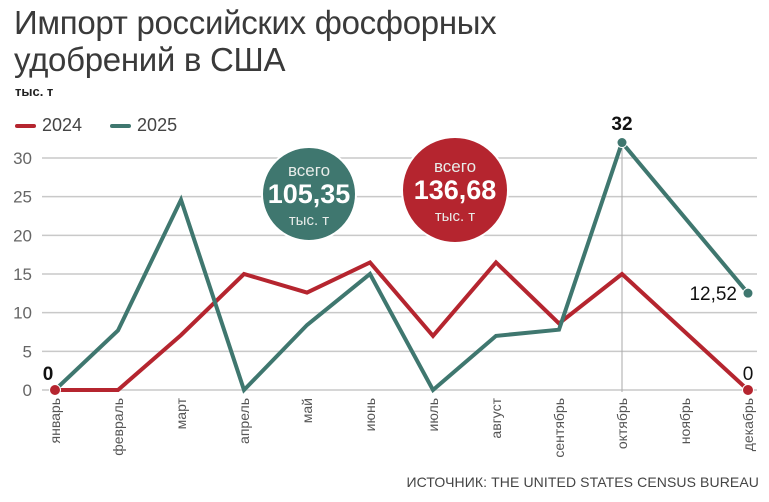 This screenshot has height=502, width=769. I want to click on x-tick-label-1: январь, so click(55, 420).